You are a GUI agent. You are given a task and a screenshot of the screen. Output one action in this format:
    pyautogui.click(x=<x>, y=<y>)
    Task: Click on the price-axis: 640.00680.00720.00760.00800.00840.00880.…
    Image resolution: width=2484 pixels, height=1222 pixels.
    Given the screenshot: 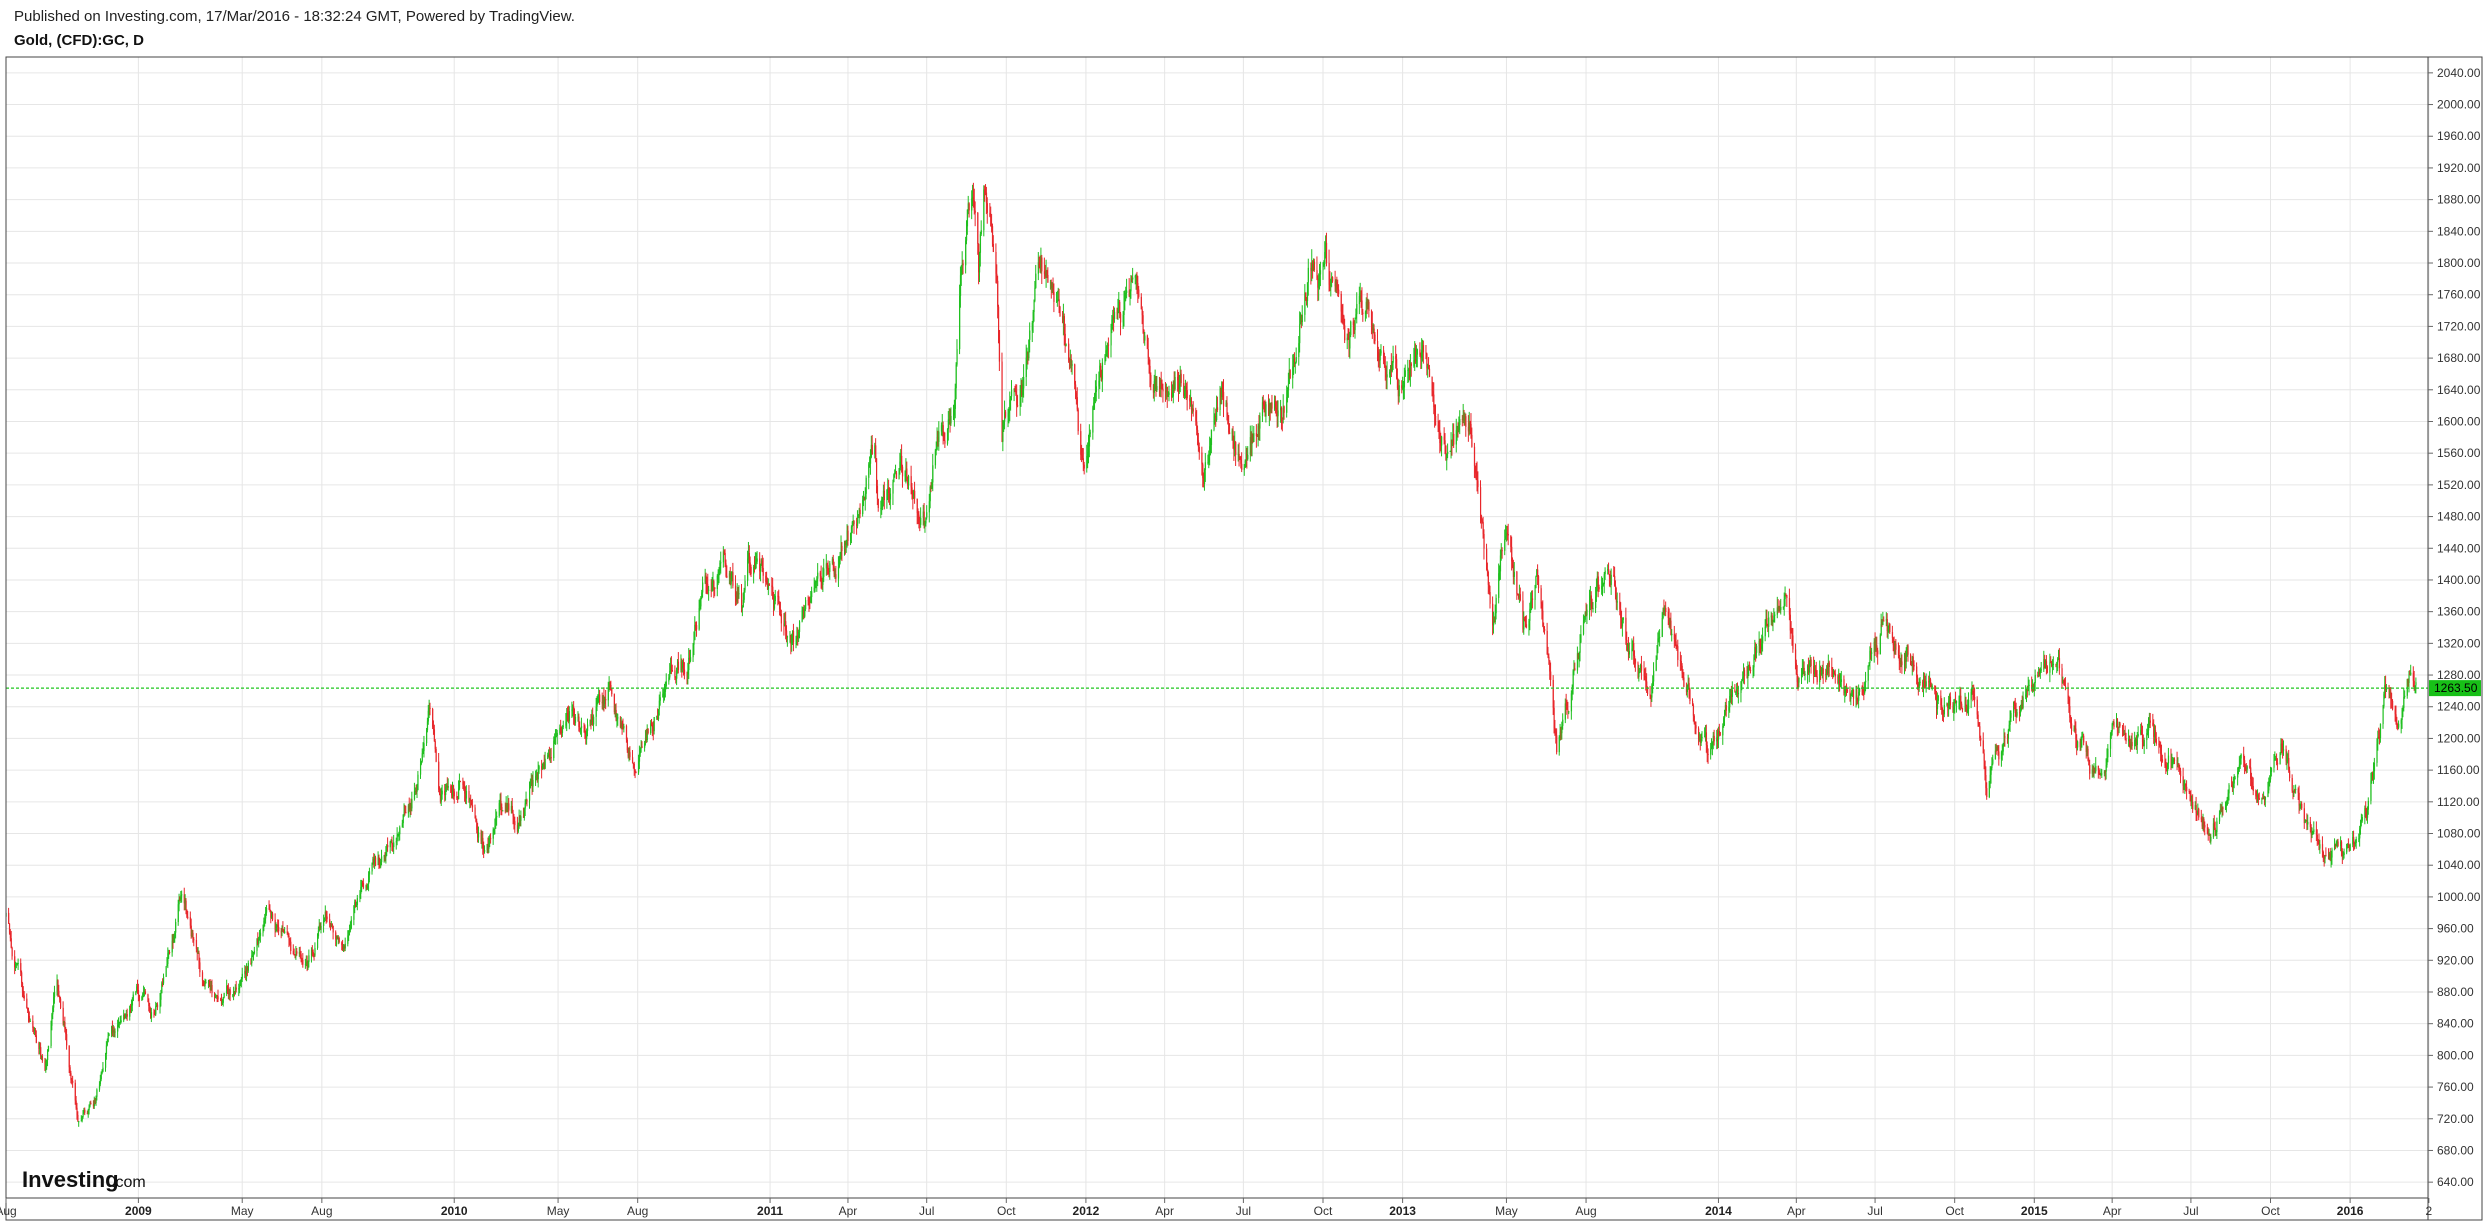 What is the action you would take?
    pyautogui.click(x=2454, y=638)
    